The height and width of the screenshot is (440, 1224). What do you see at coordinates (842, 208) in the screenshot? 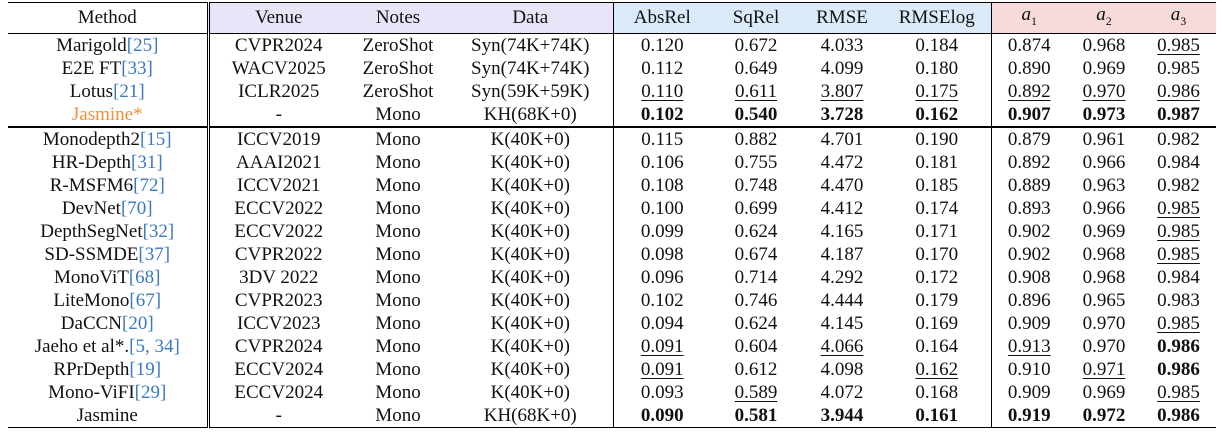
I see `metric-value: 4.412` at bounding box center [842, 208].